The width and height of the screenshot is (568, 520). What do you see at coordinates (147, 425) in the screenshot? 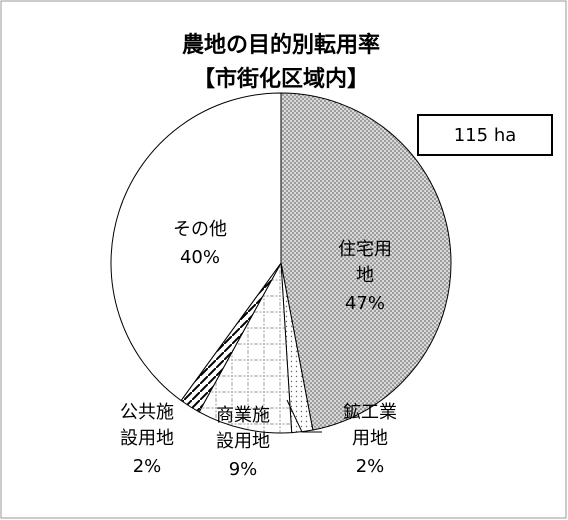
I see `category-label: 公共施設用地` at bounding box center [147, 425].